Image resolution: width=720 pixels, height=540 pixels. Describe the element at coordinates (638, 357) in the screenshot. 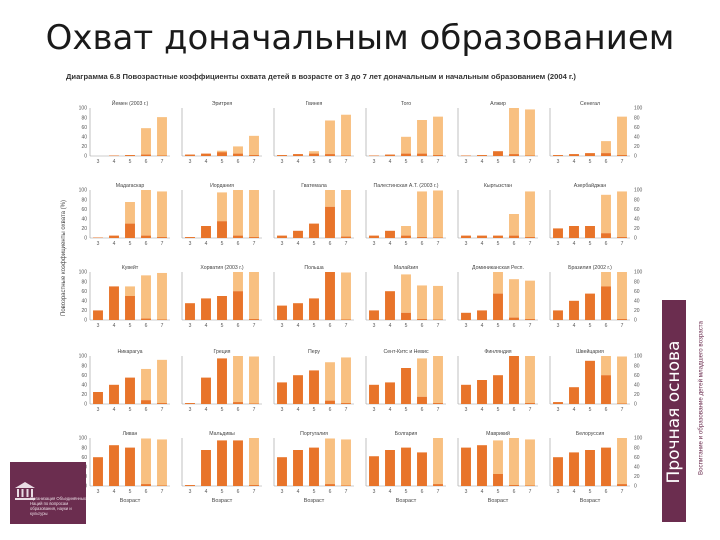

I see `y-tick-label: 100` at that location.